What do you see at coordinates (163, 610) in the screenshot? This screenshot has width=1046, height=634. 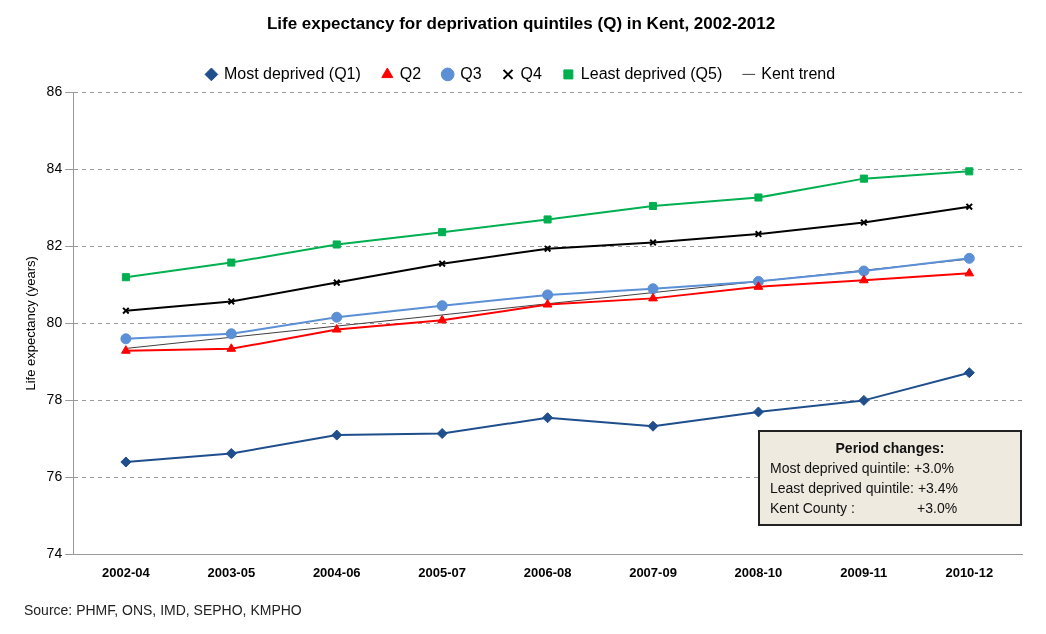 I see `source-note: Source: PHMF, ONS, IMD, SEPHO, KMPHO` at bounding box center [163, 610].